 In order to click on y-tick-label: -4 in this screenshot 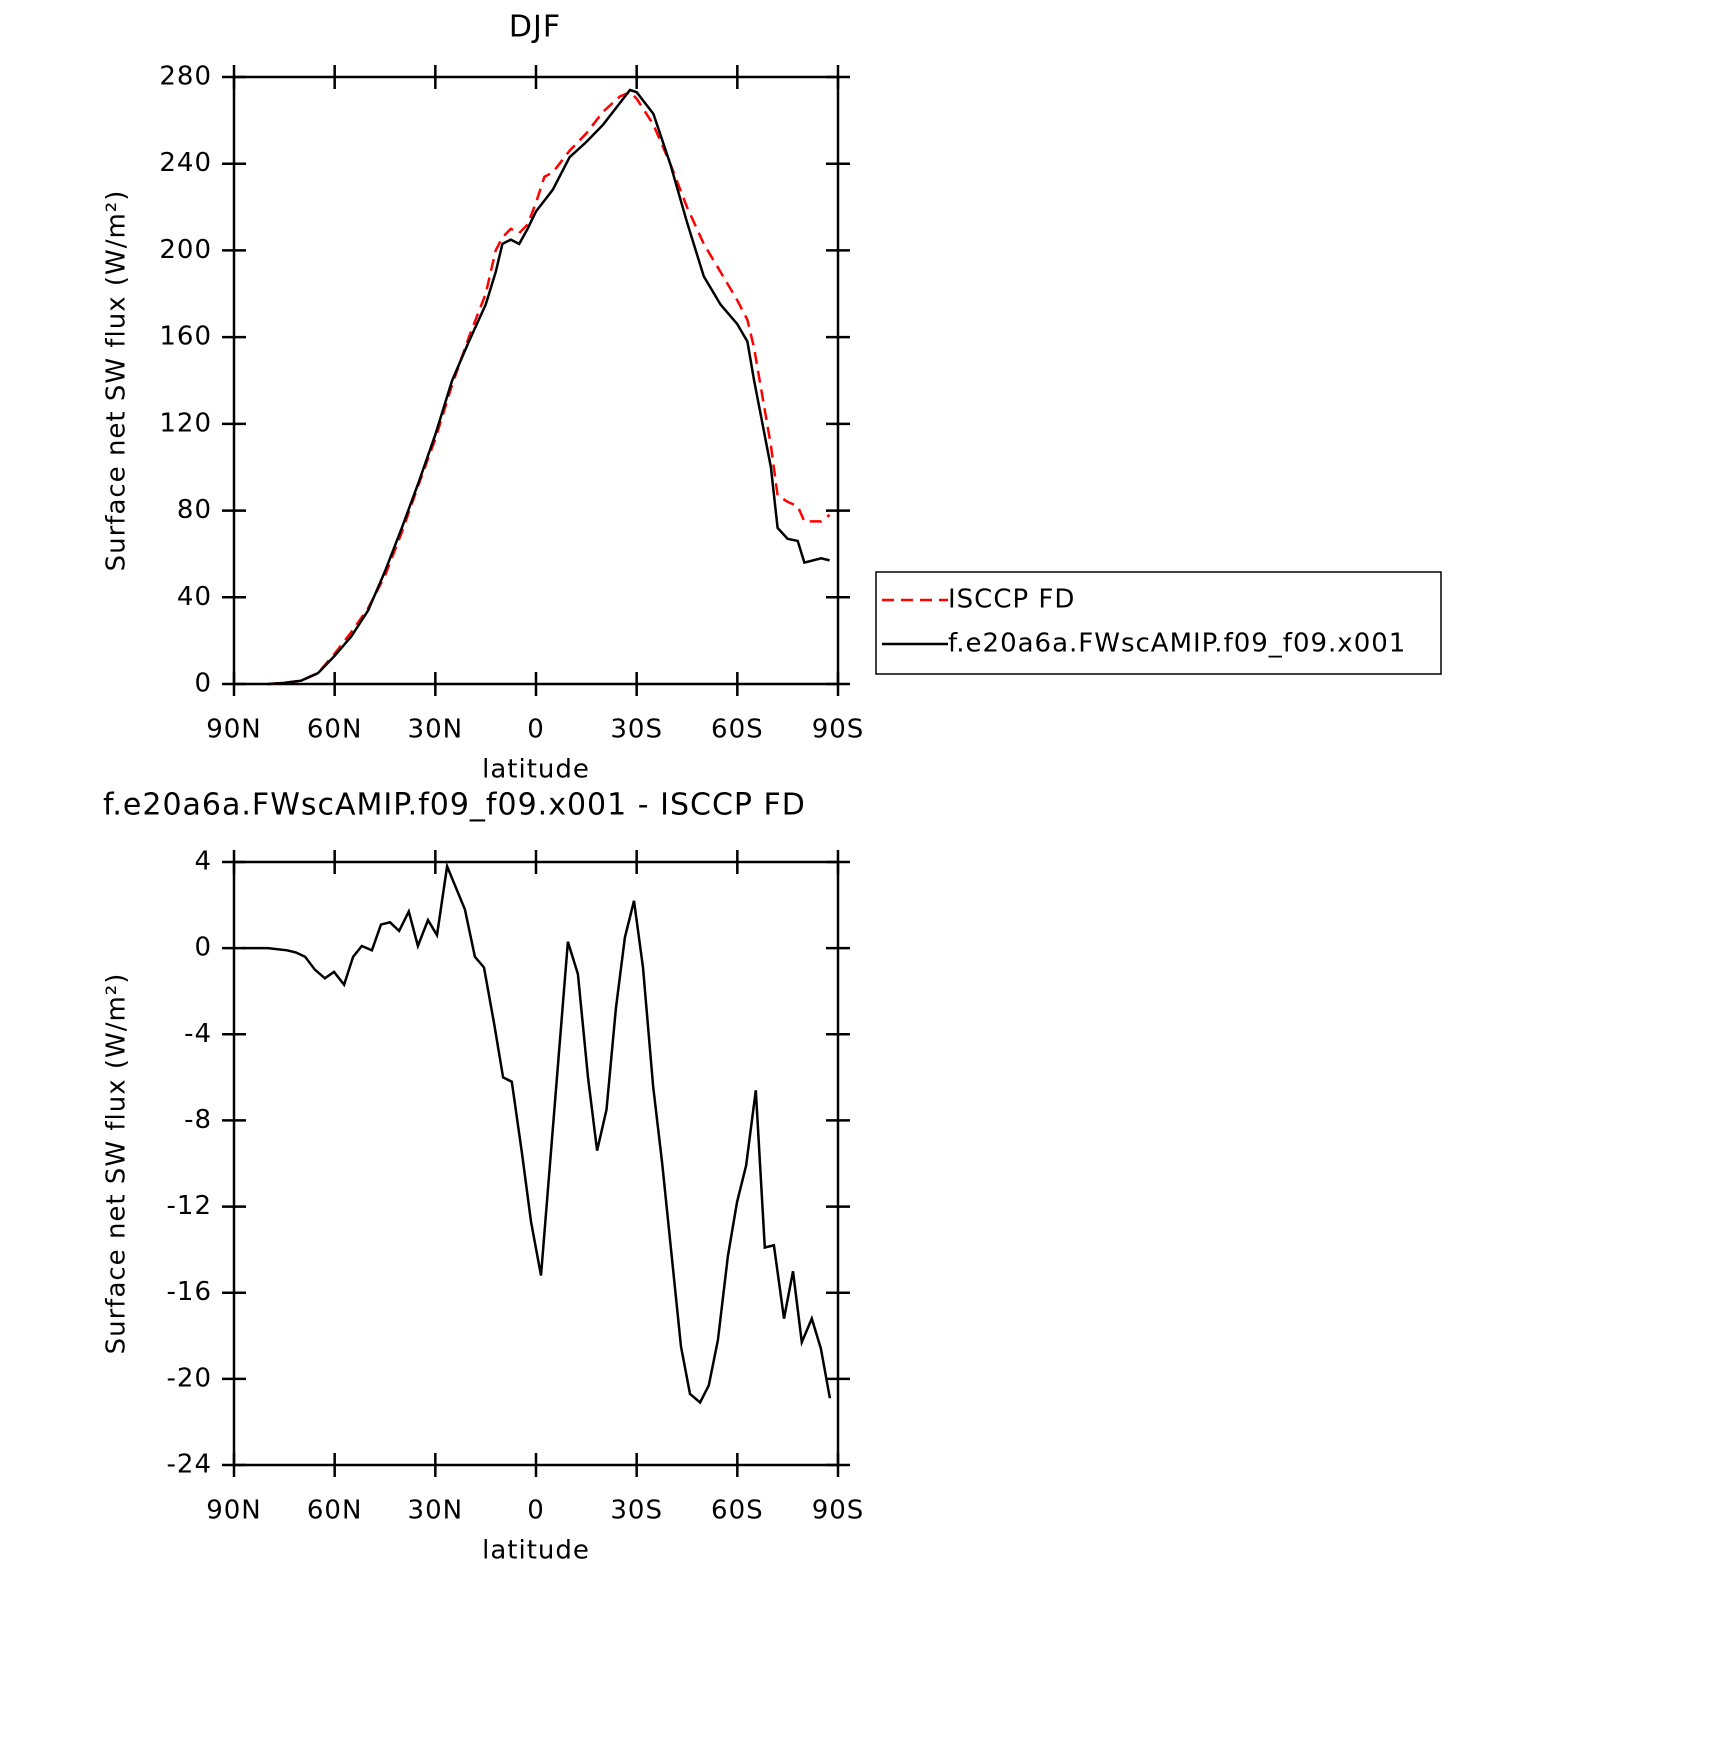, I will do `click(198, 1034)`.